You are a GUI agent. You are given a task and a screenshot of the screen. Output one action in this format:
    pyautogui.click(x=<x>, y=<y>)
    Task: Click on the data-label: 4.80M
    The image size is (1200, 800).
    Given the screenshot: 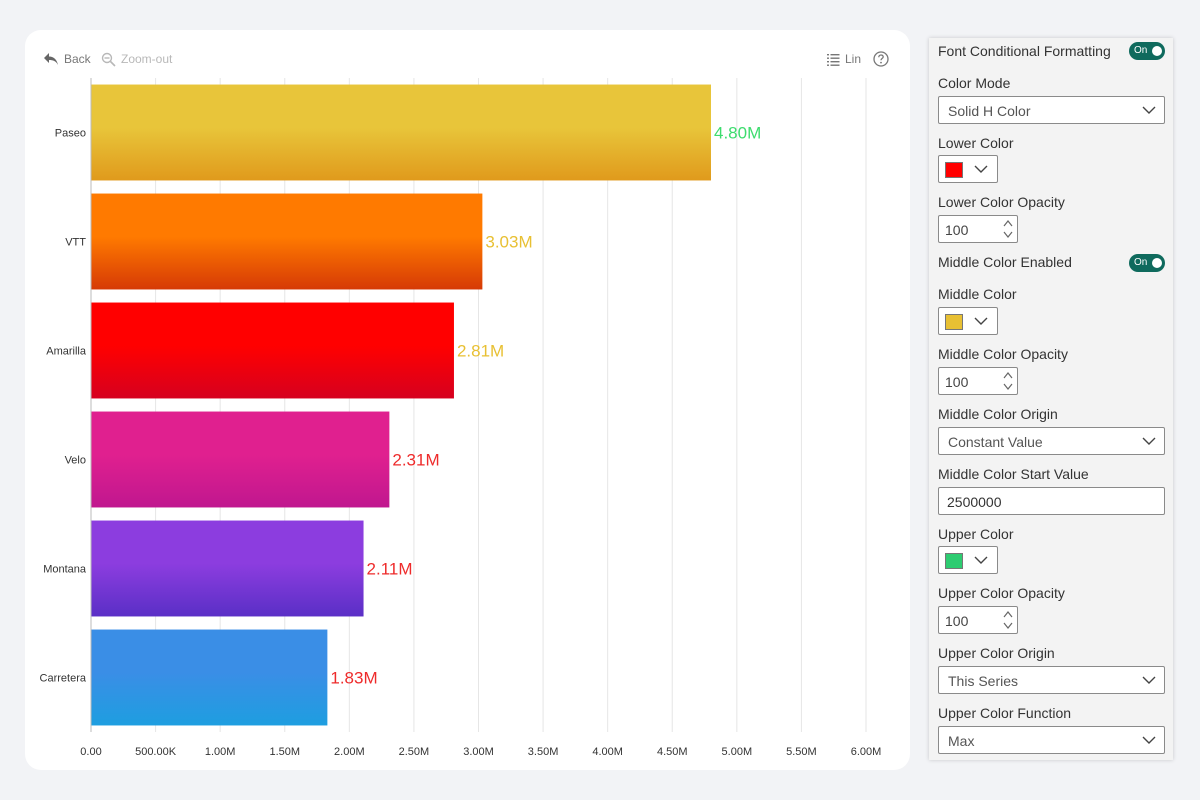 What is the action you would take?
    pyautogui.click(x=737, y=133)
    